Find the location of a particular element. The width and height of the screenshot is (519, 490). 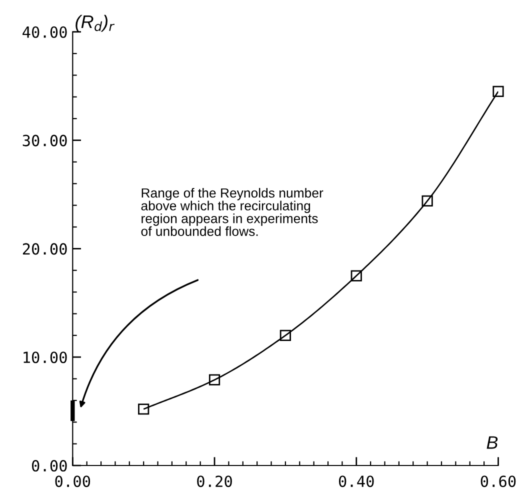

annotation: Range of the Reynolds number above which the recirculating region appears in experiments of unbounded flows. is located at coordinates (232, 212).